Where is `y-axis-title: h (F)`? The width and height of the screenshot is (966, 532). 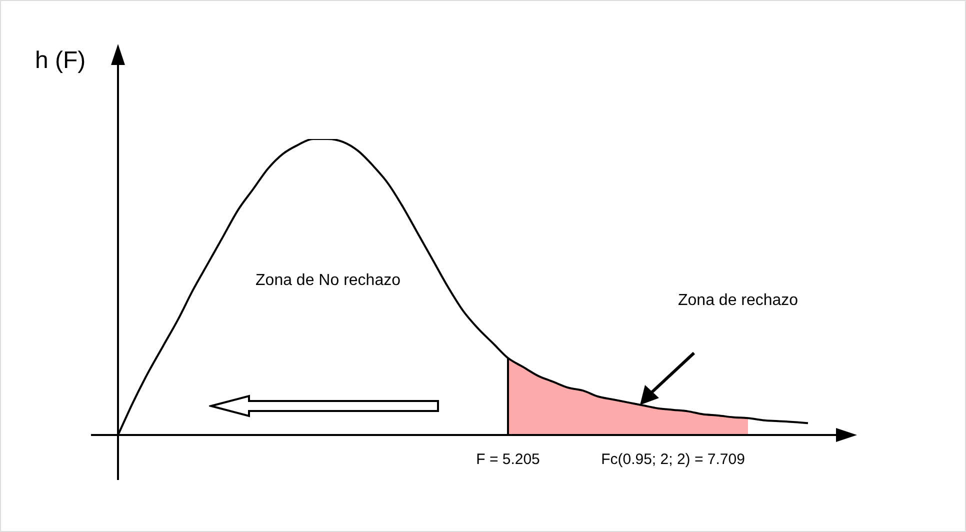 y-axis-title: h (F) is located at coordinates (60, 60).